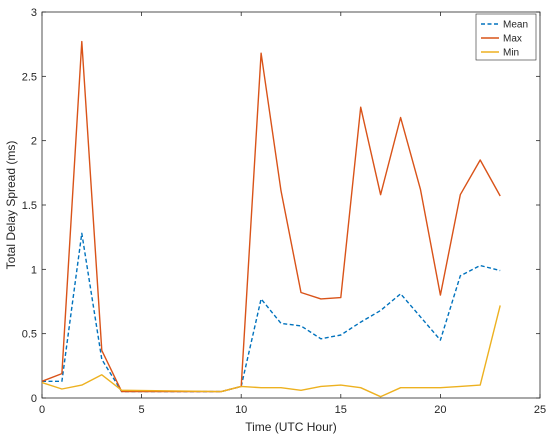  What do you see at coordinates (241, 410) in the screenshot?
I see `x-tick-label: 10` at bounding box center [241, 410].